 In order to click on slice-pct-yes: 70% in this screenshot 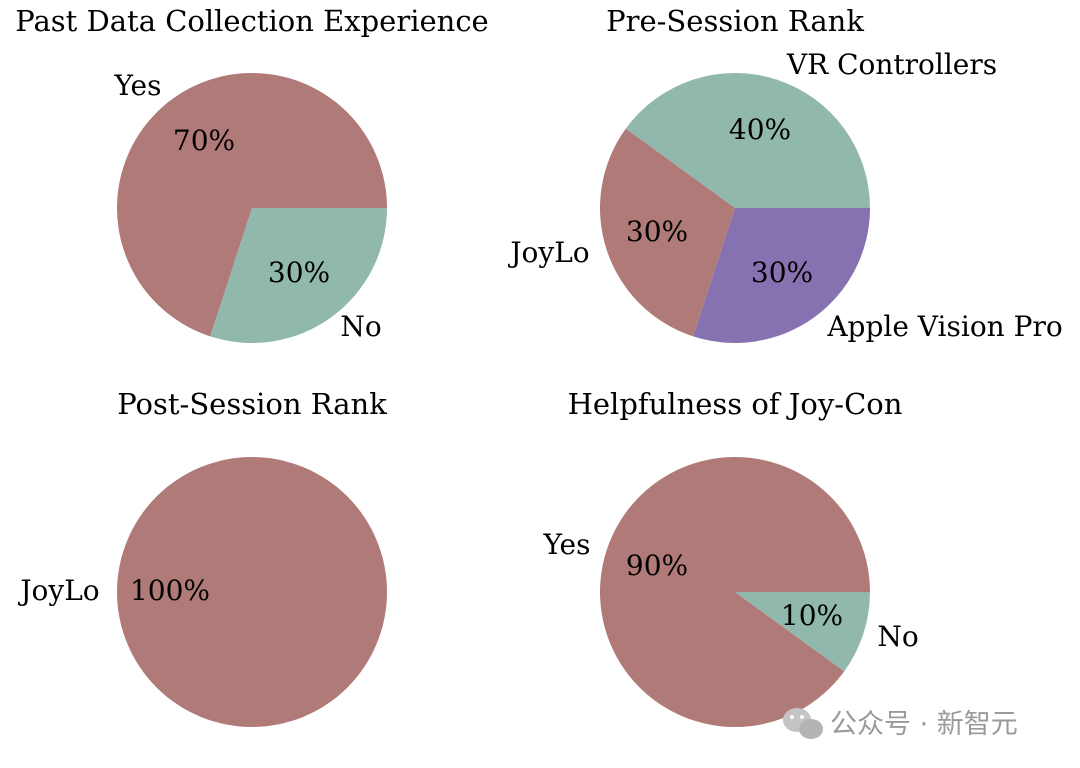, I will do `click(204, 140)`.